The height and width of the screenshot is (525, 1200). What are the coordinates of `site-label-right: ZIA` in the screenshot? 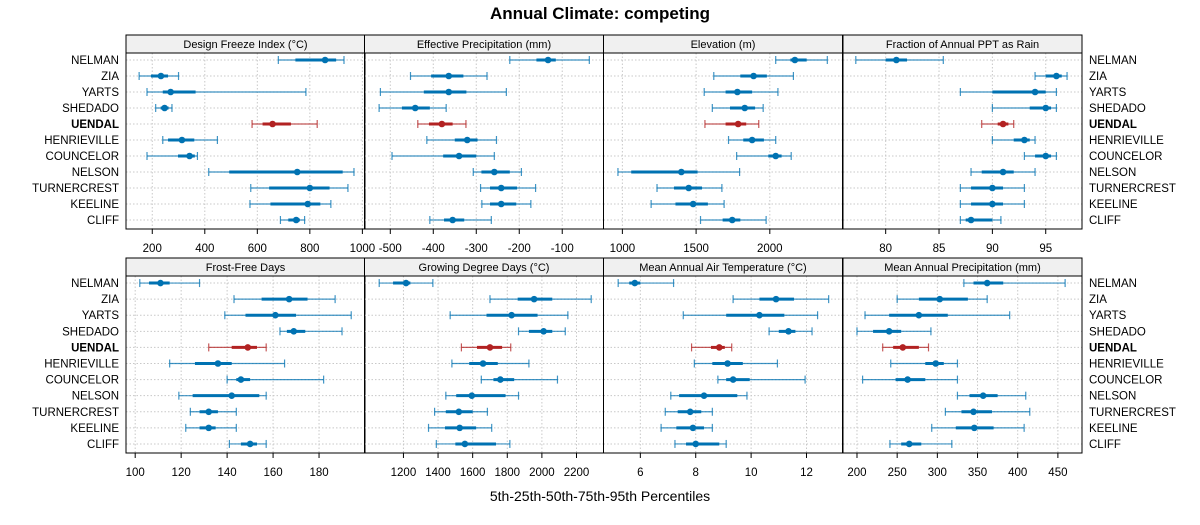 It's located at (1098, 77).